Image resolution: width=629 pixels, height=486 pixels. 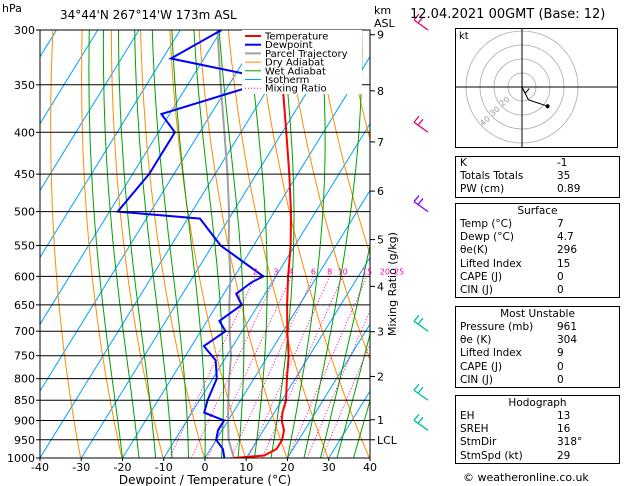 What do you see at coordinates (474, 250) in the screenshot?
I see `table-row-label: θe(K)` at bounding box center [474, 250].